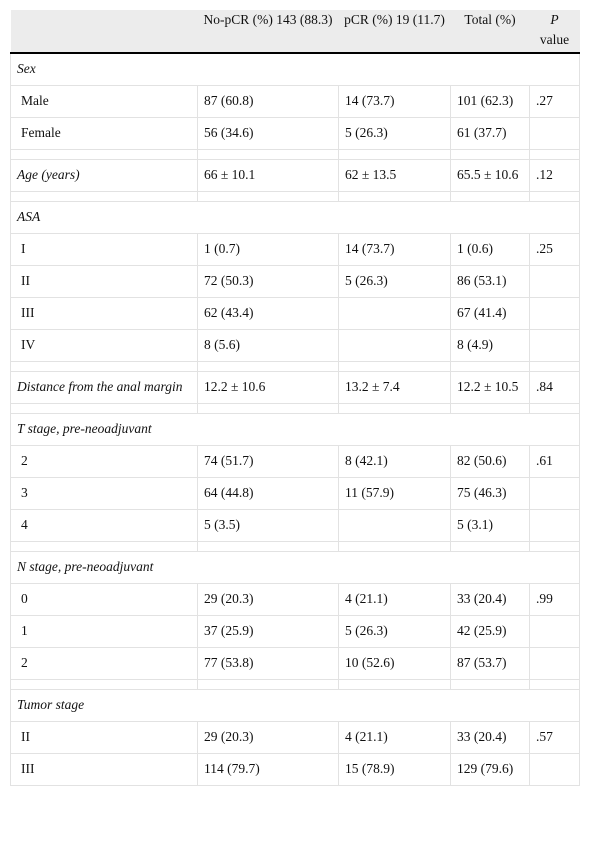 Image resolution: width=590 pixels, height=852 pixels. What do you see at coordinates (554, 599) in the screenshot?
I see `cell: .99` at bounding box center [554, 599].